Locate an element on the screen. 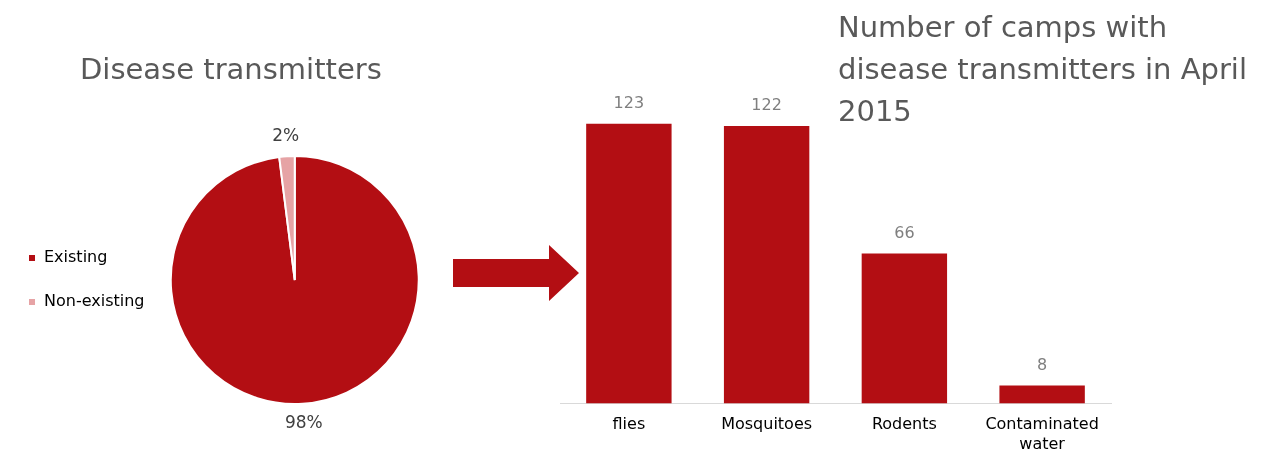  data-label: 8 is located at coordinates (1042, 364).